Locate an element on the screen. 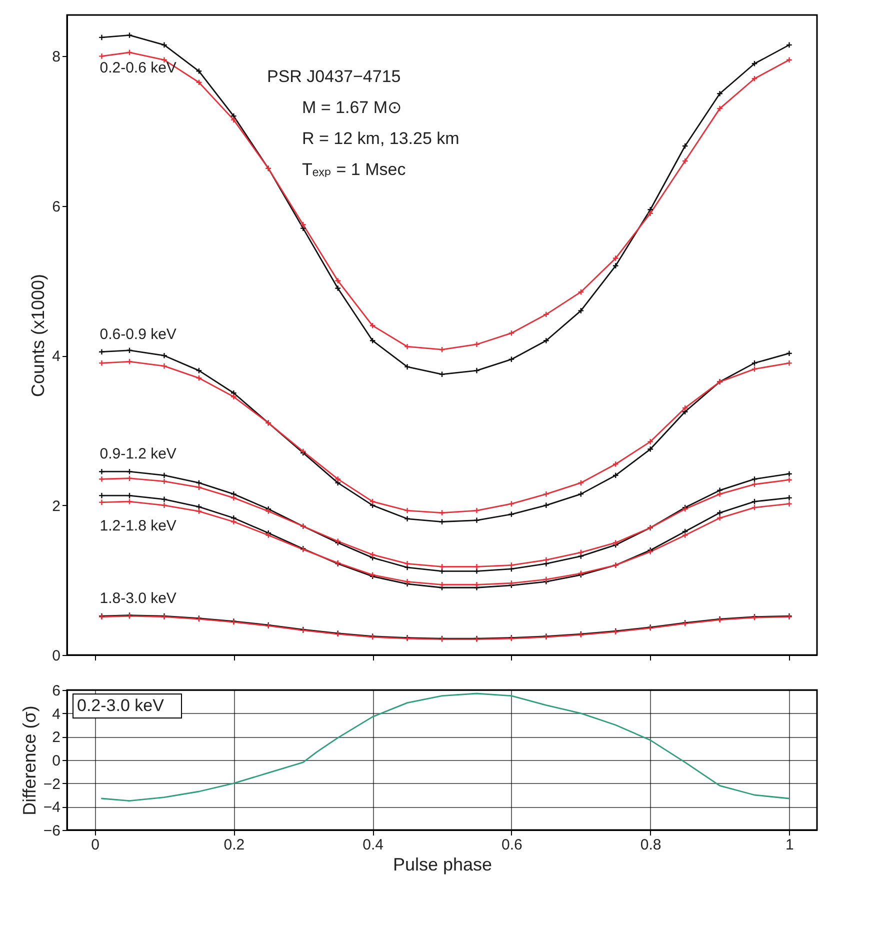 Image resolution: width=885 pixels, height=930 pixels. annotation: Tₑₓₚ = 1 Msec is located at coordinates (354, 169).